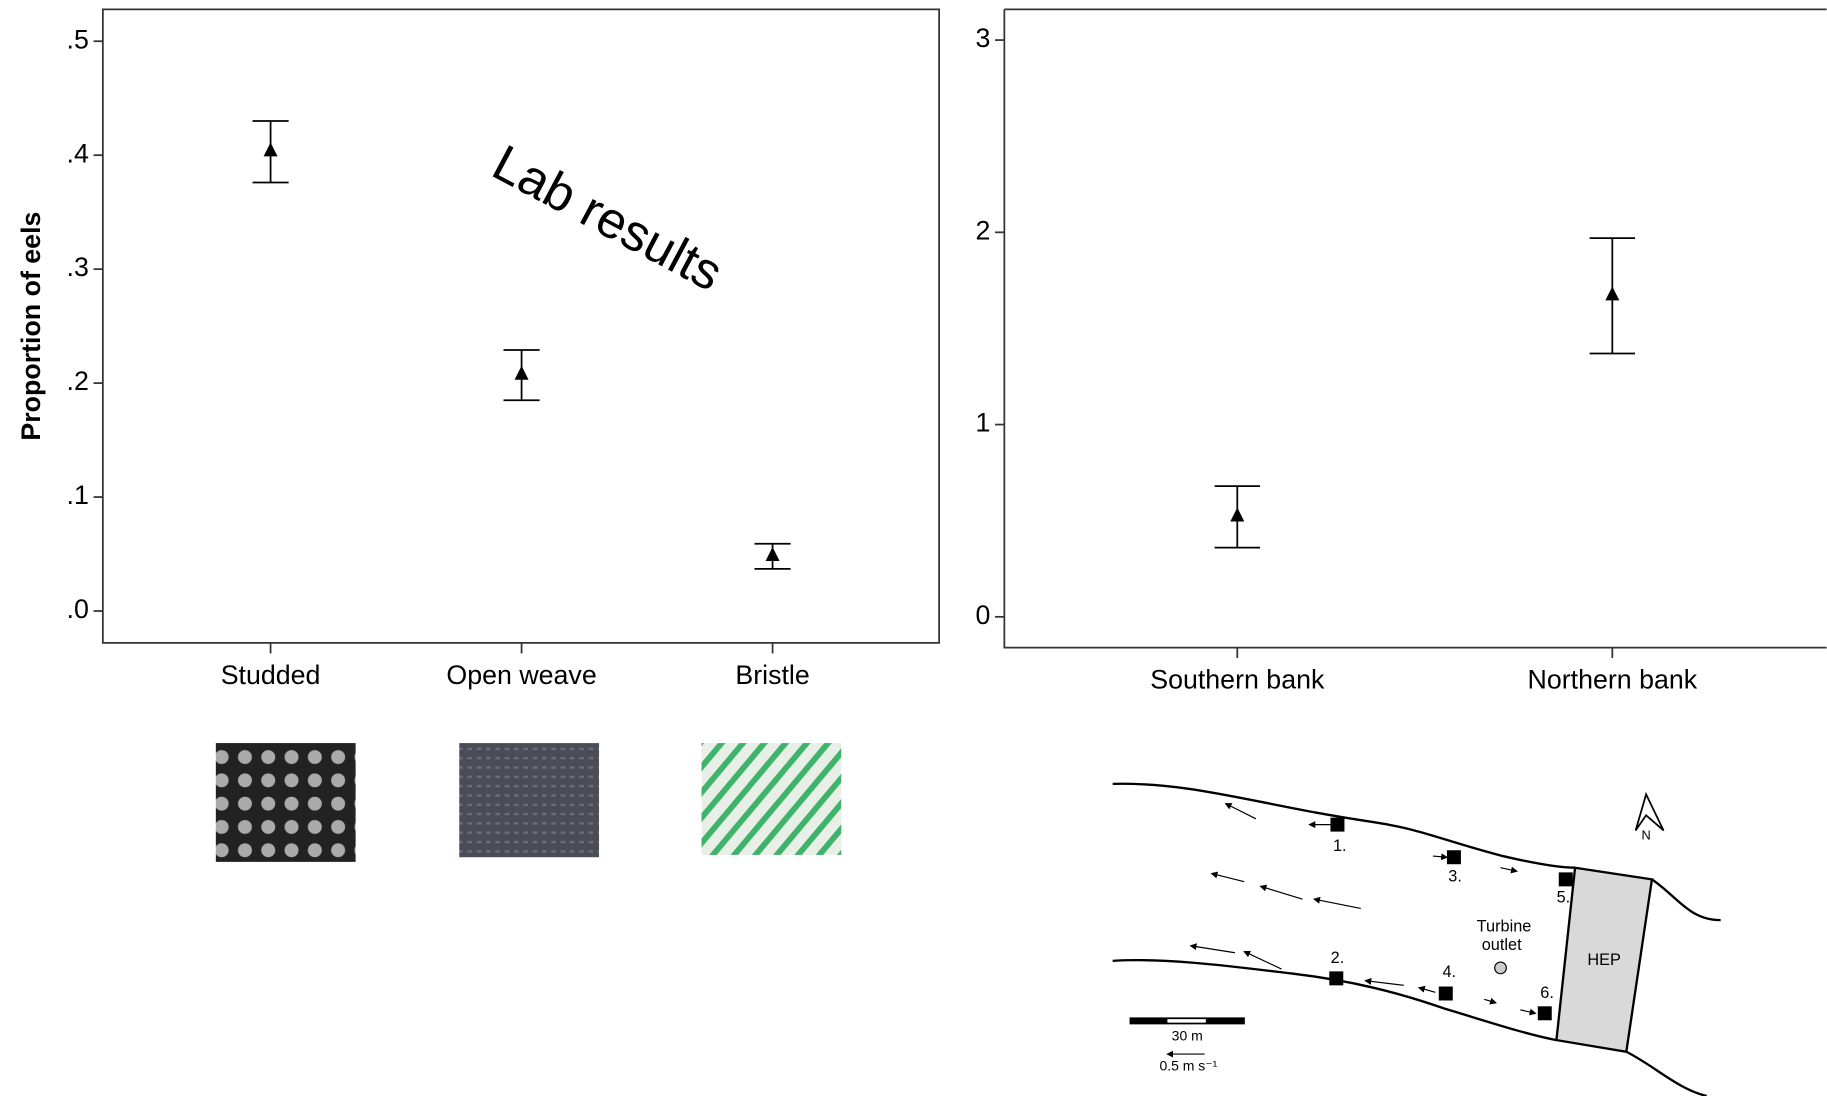  Describe the element at coordinates (1451, 919) in the screenshot. I see `sample-sites` at that location.